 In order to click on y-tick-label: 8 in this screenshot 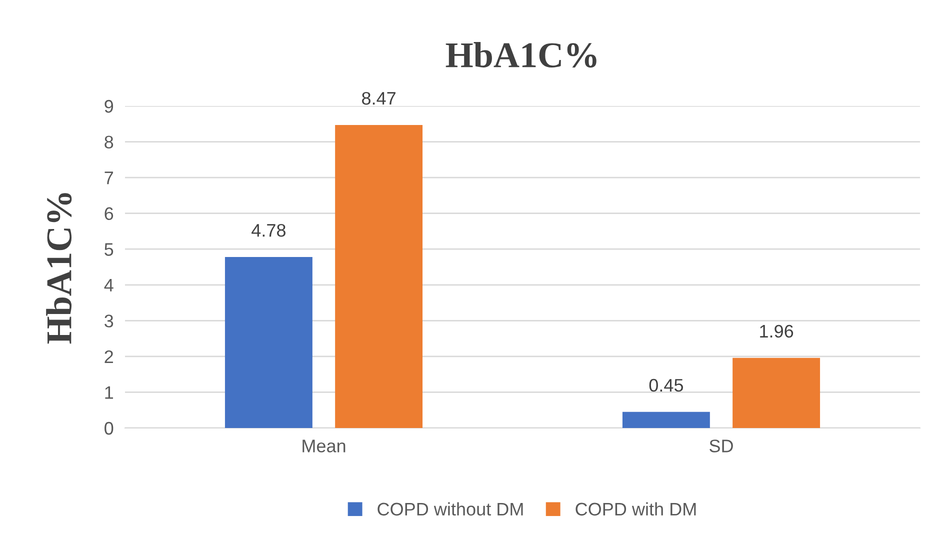, I will do `click(109, 142)`.